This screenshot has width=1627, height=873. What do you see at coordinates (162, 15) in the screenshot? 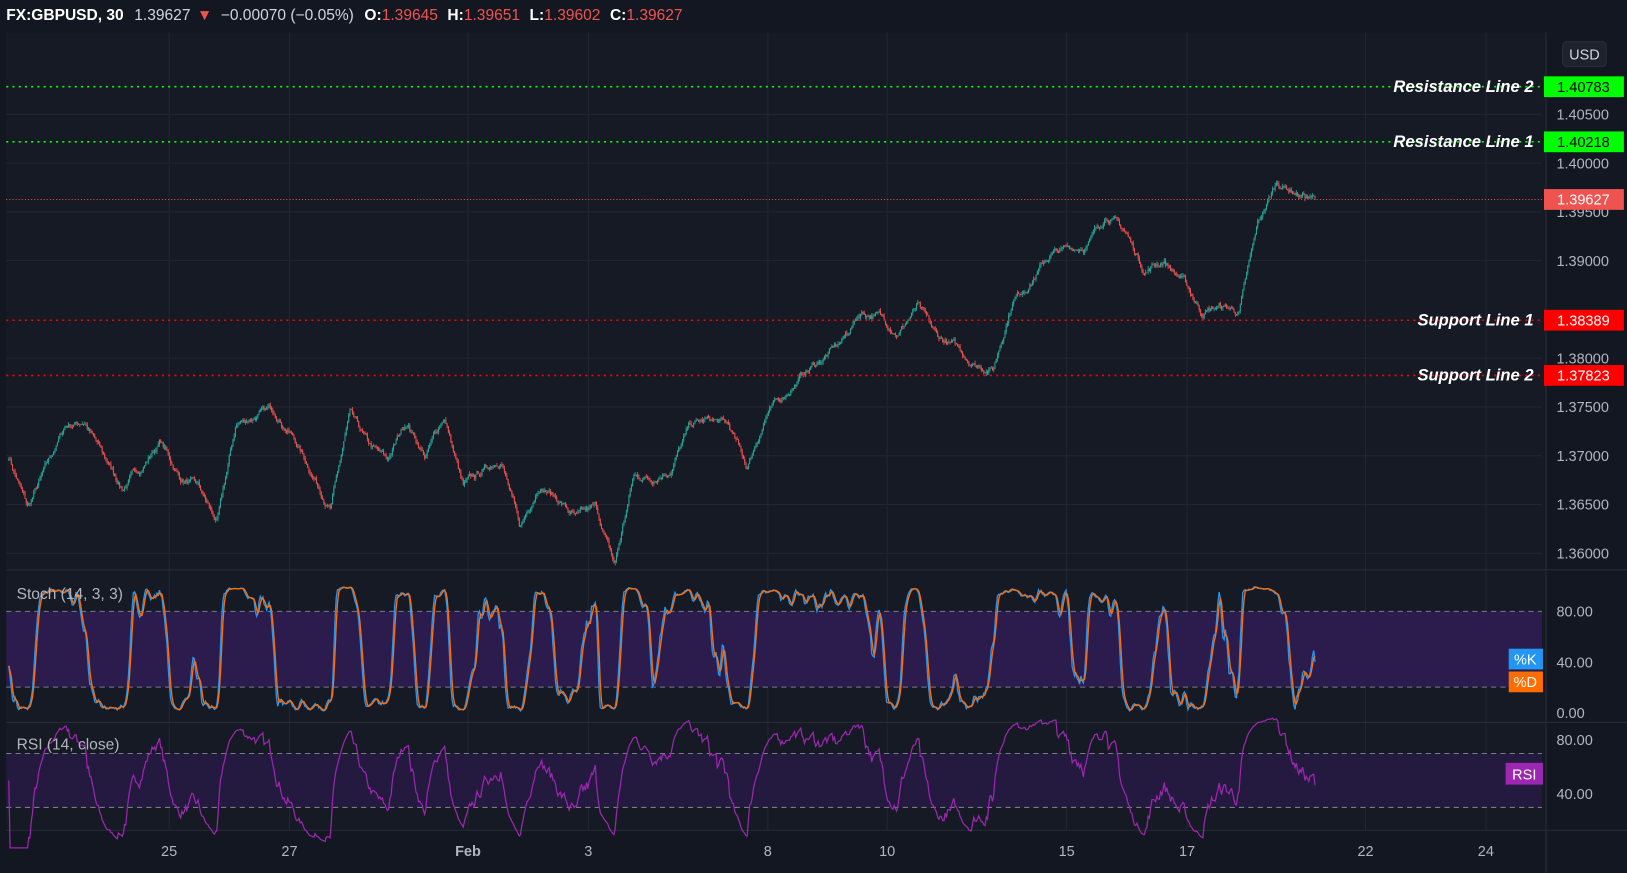
I see `last-value: 1.39627` at bounding box center [162, 15].